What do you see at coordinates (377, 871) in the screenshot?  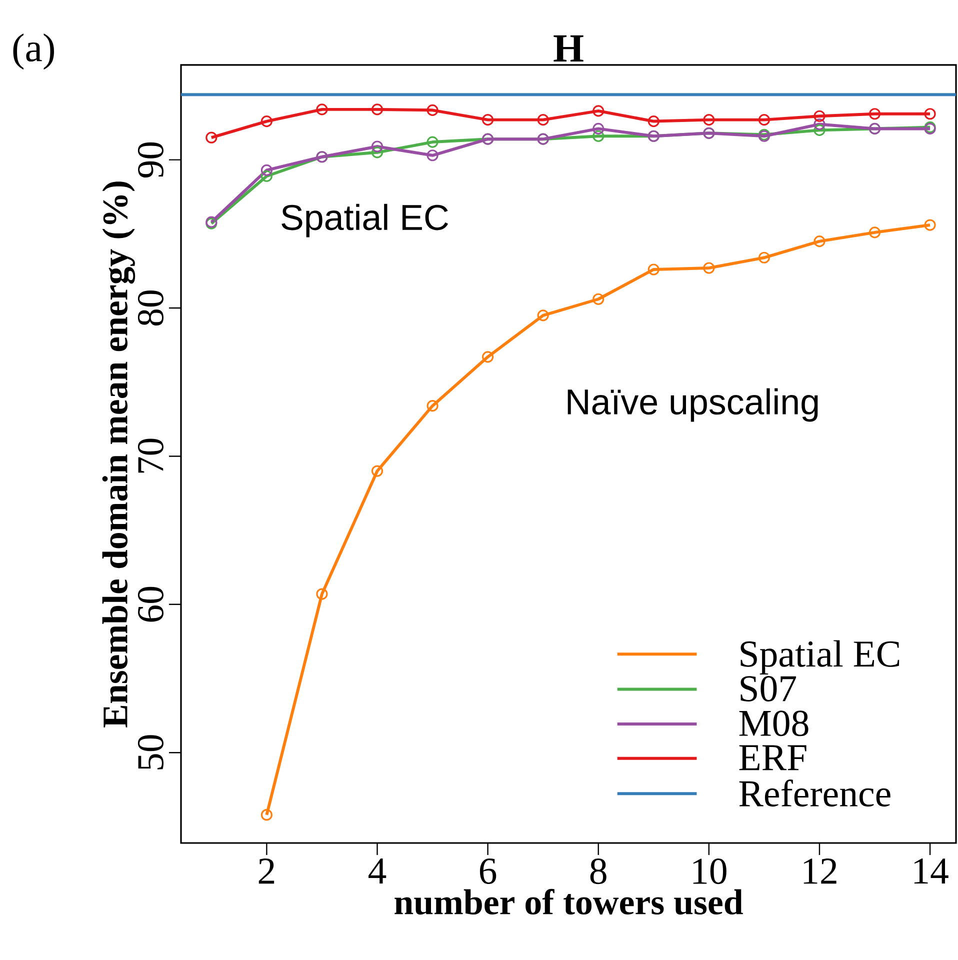 I see `x-tick-label: 4` at bounding box center [377, 871].